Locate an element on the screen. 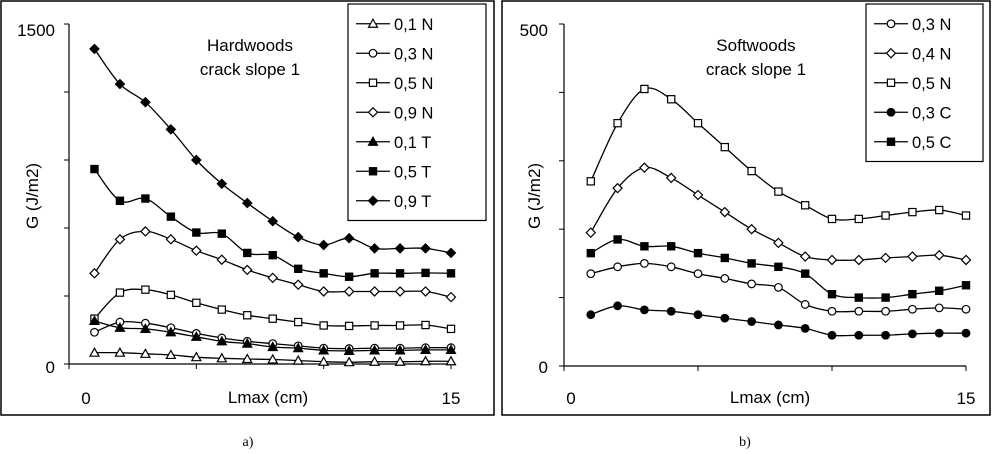  series-0-5-t is located at coordinates (273, 222).